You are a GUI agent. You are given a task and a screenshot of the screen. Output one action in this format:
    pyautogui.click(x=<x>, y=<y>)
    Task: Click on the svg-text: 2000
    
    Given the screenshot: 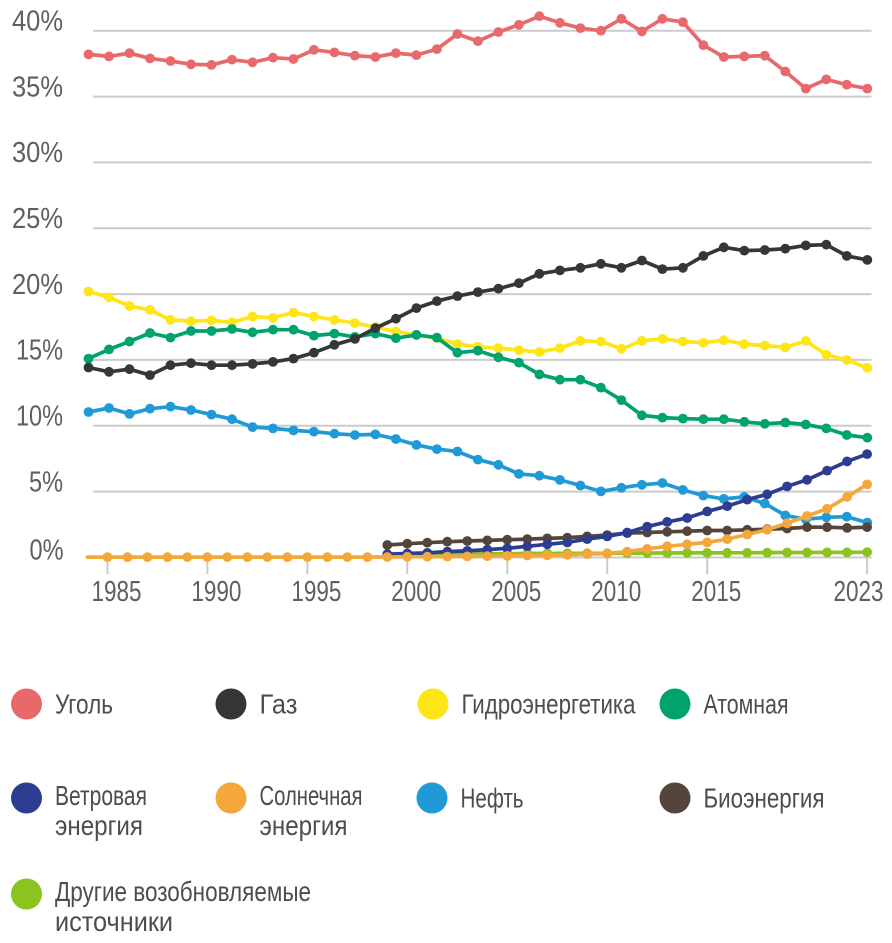 What is the action you would take?
    pyautogui.click(x=416, y=592)
    